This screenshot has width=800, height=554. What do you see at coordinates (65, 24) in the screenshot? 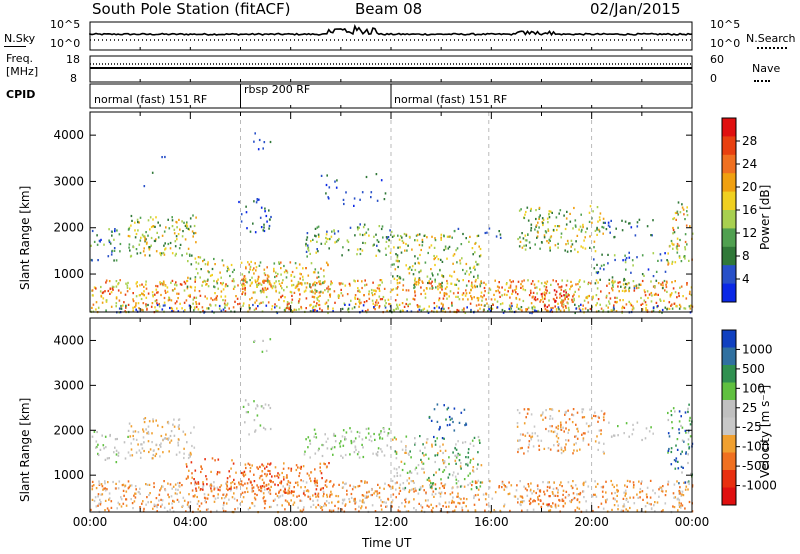
I see `nsky-tick-top: 10^5` at bounding box center [65, 24].